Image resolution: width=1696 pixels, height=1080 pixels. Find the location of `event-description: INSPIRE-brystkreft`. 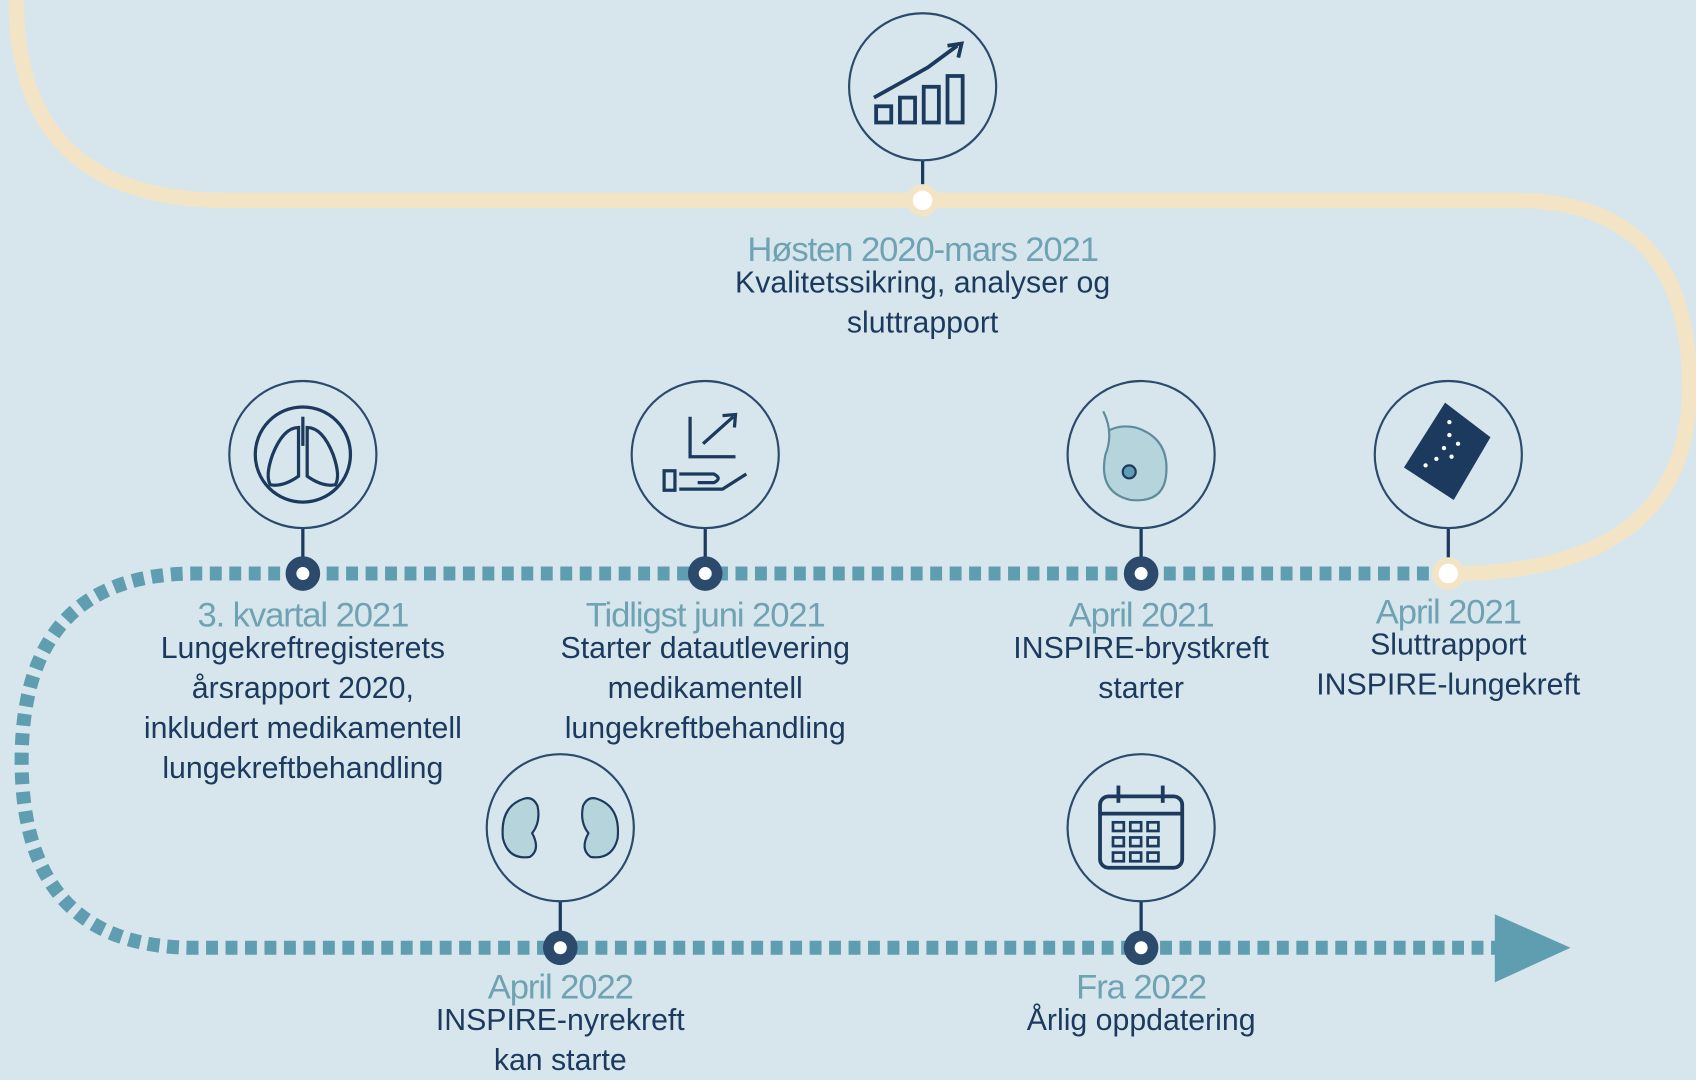

event-description: INSPIRE-brystkreft is located at coordinates (1141, 648).